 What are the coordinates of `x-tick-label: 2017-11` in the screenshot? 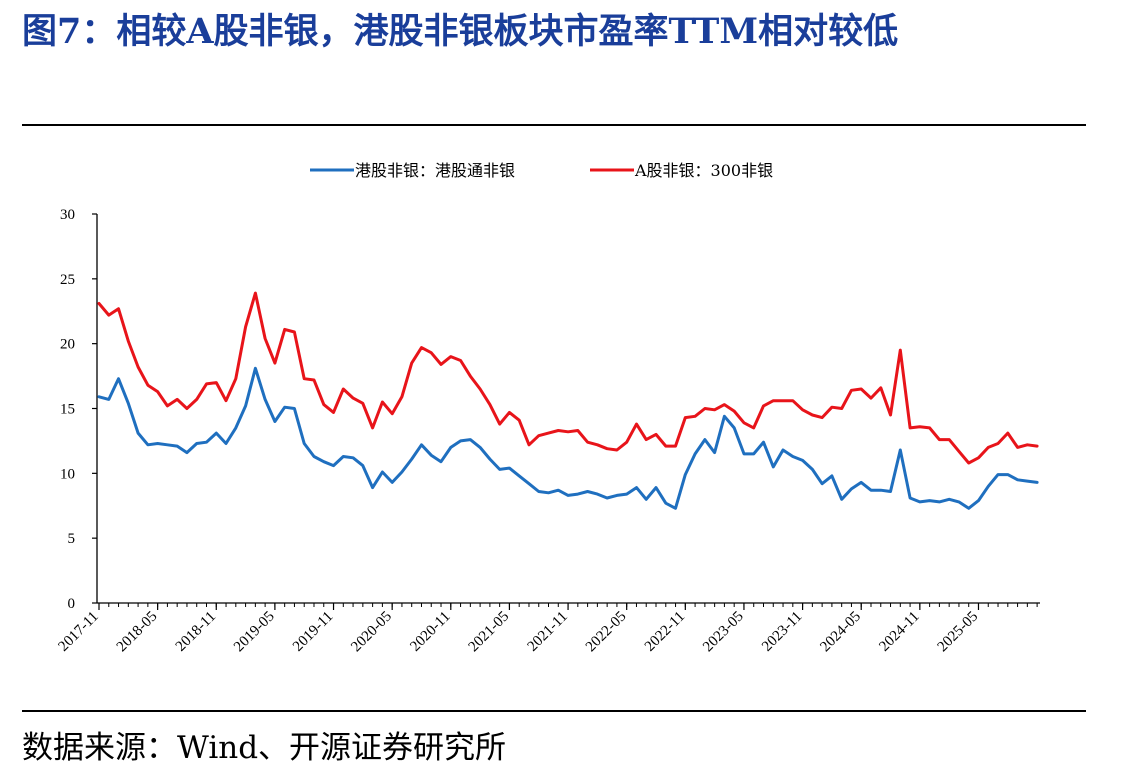 It's located at (79, 632).